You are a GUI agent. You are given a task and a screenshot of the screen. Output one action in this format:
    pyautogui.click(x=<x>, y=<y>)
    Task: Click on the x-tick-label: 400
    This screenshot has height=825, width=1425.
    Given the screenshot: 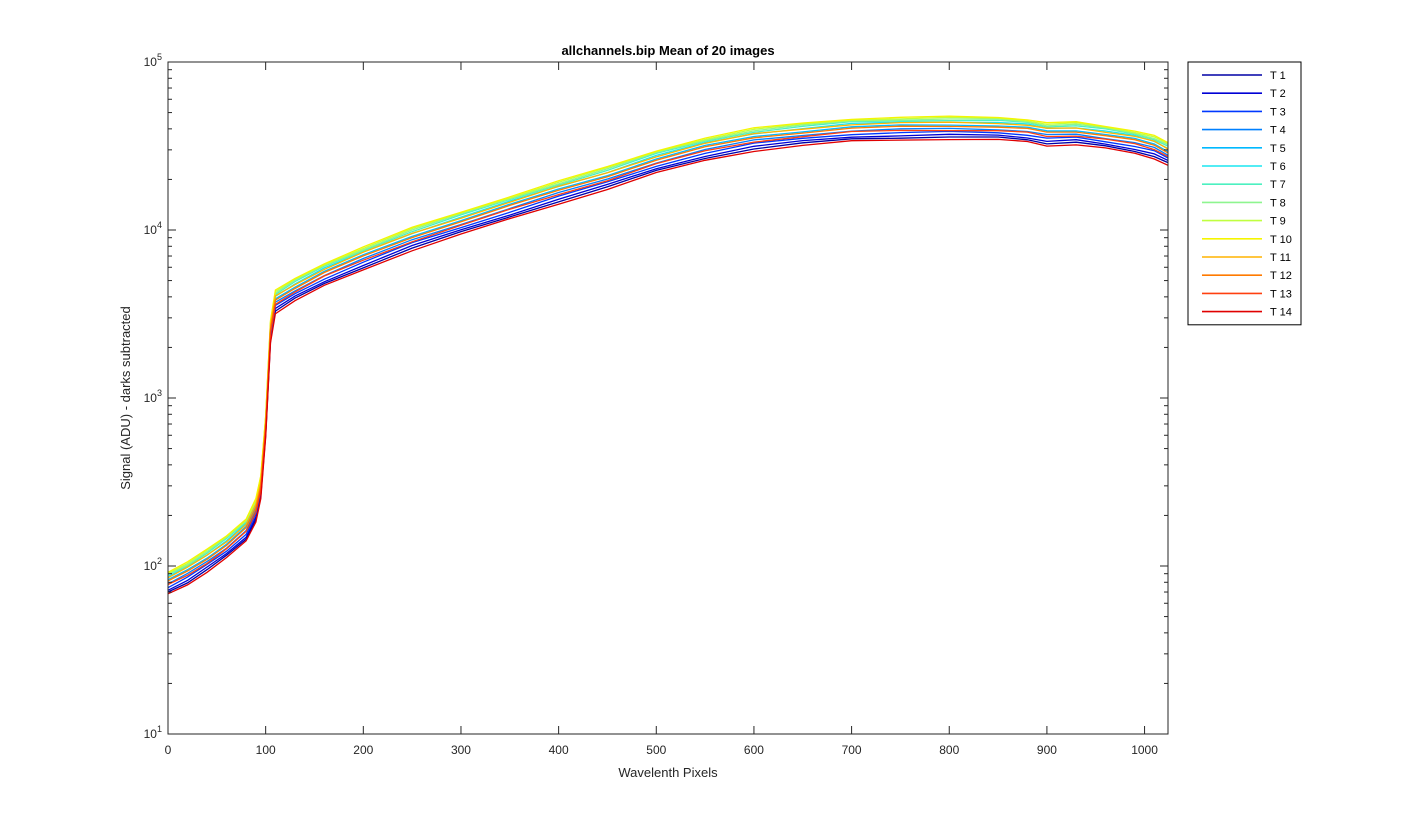 What is the action you would take?
    pyautogui.click(x=559, y=750)
    